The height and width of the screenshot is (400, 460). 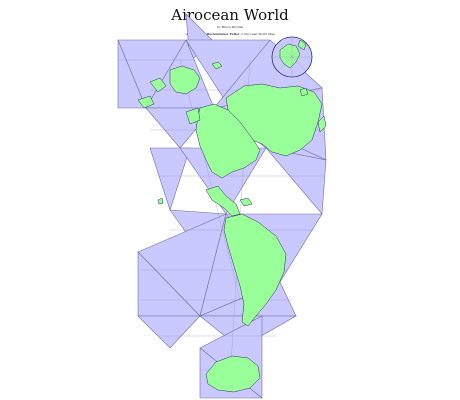 What do you see at coordinates (185, 80) in the screenshot?
I see `greenland-land` at bounding box center [185, 80].